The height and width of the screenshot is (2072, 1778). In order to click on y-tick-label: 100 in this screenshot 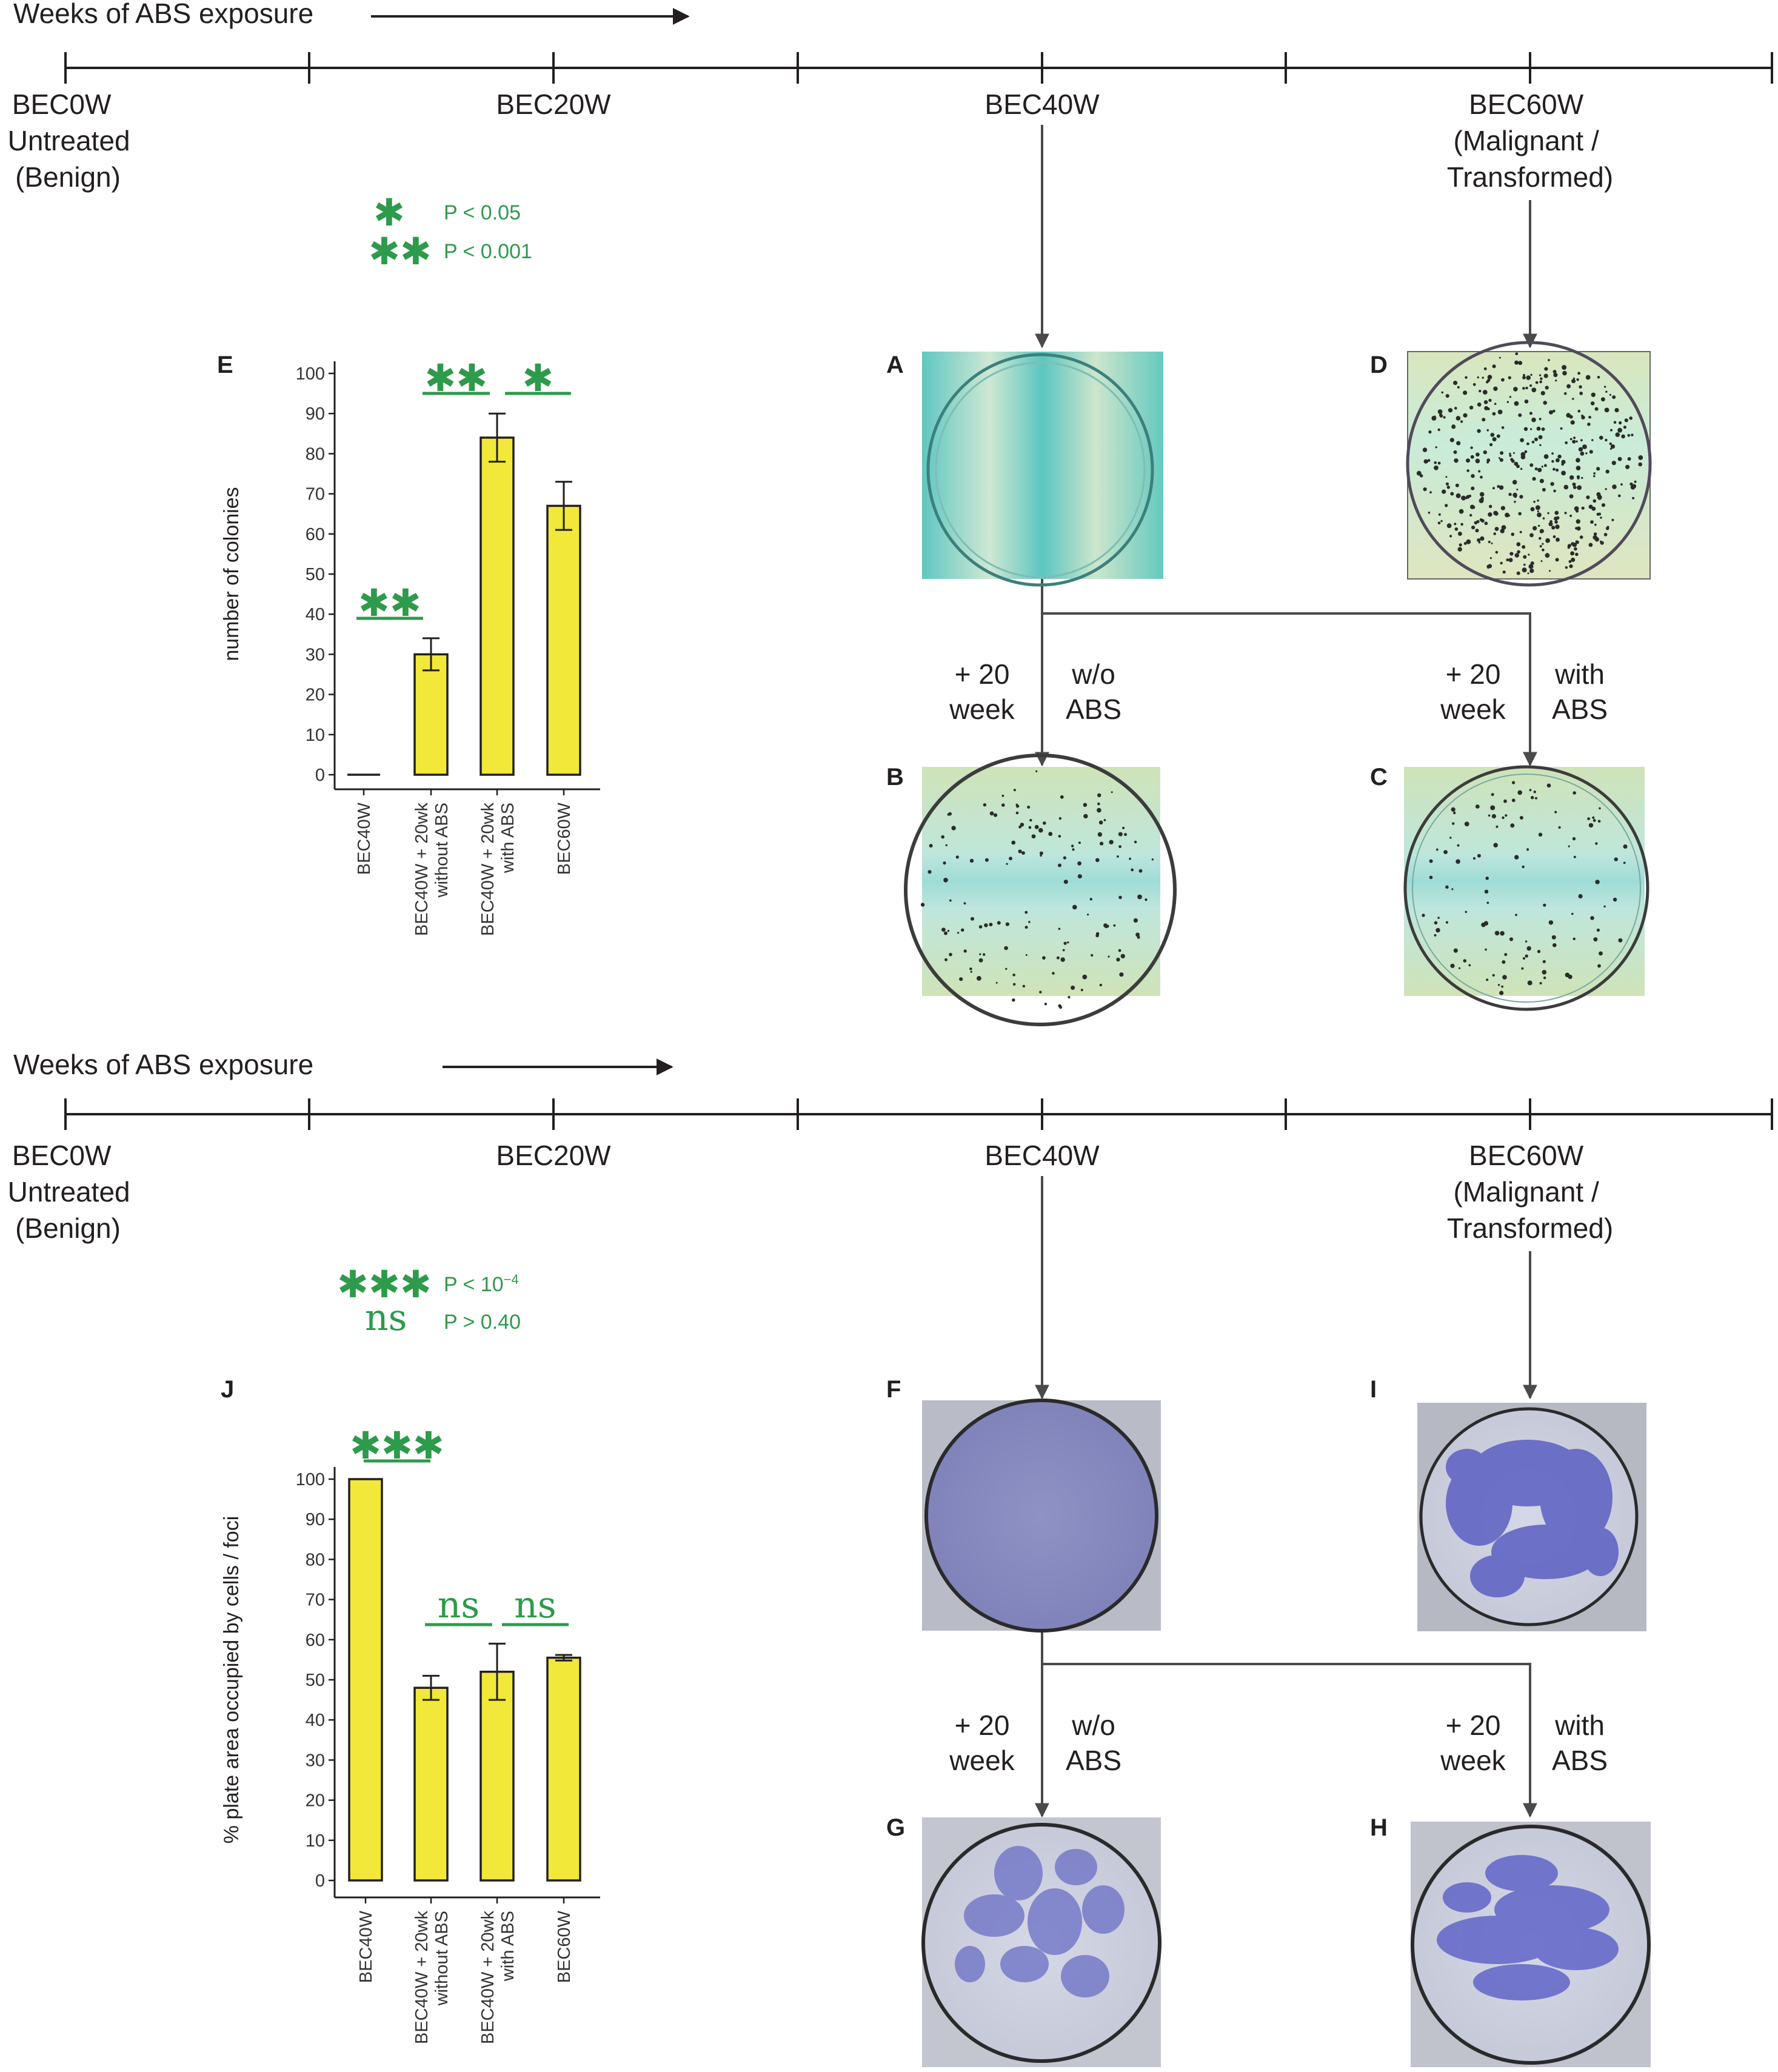, I will do `click(310, 1479)`.